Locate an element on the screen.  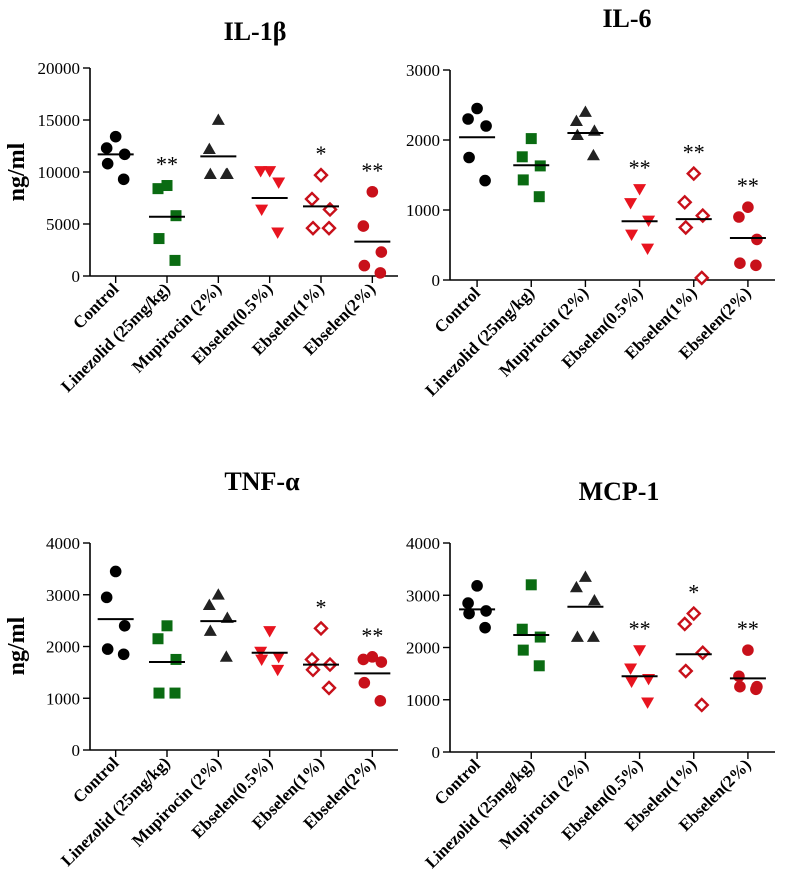
y-axis-label: ng/ml is located at coordinates (17, 645).